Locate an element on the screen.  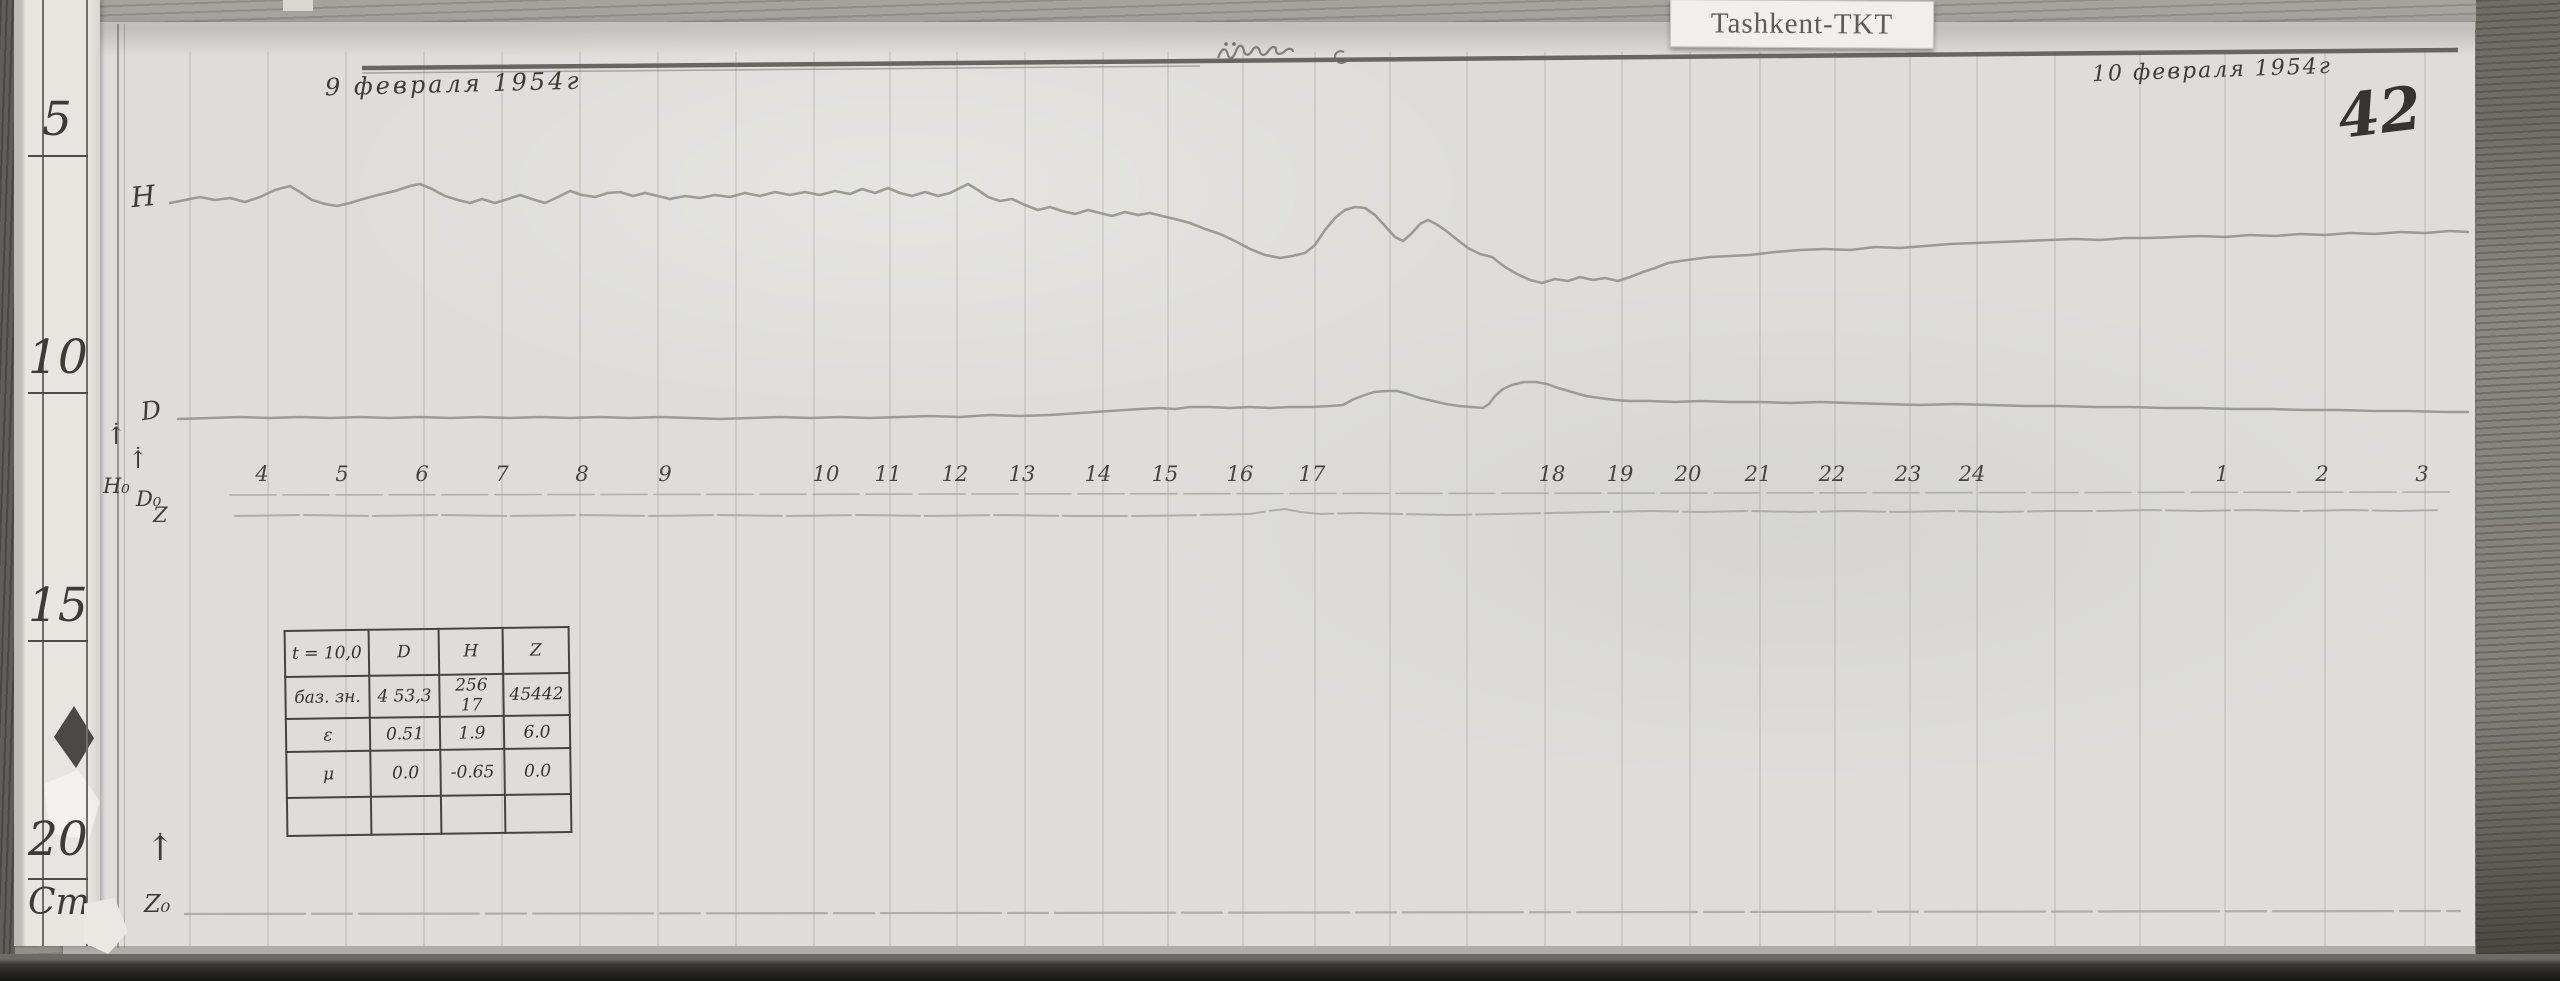
ruler-tick-5: 5 is located at coordinates (57, 119).